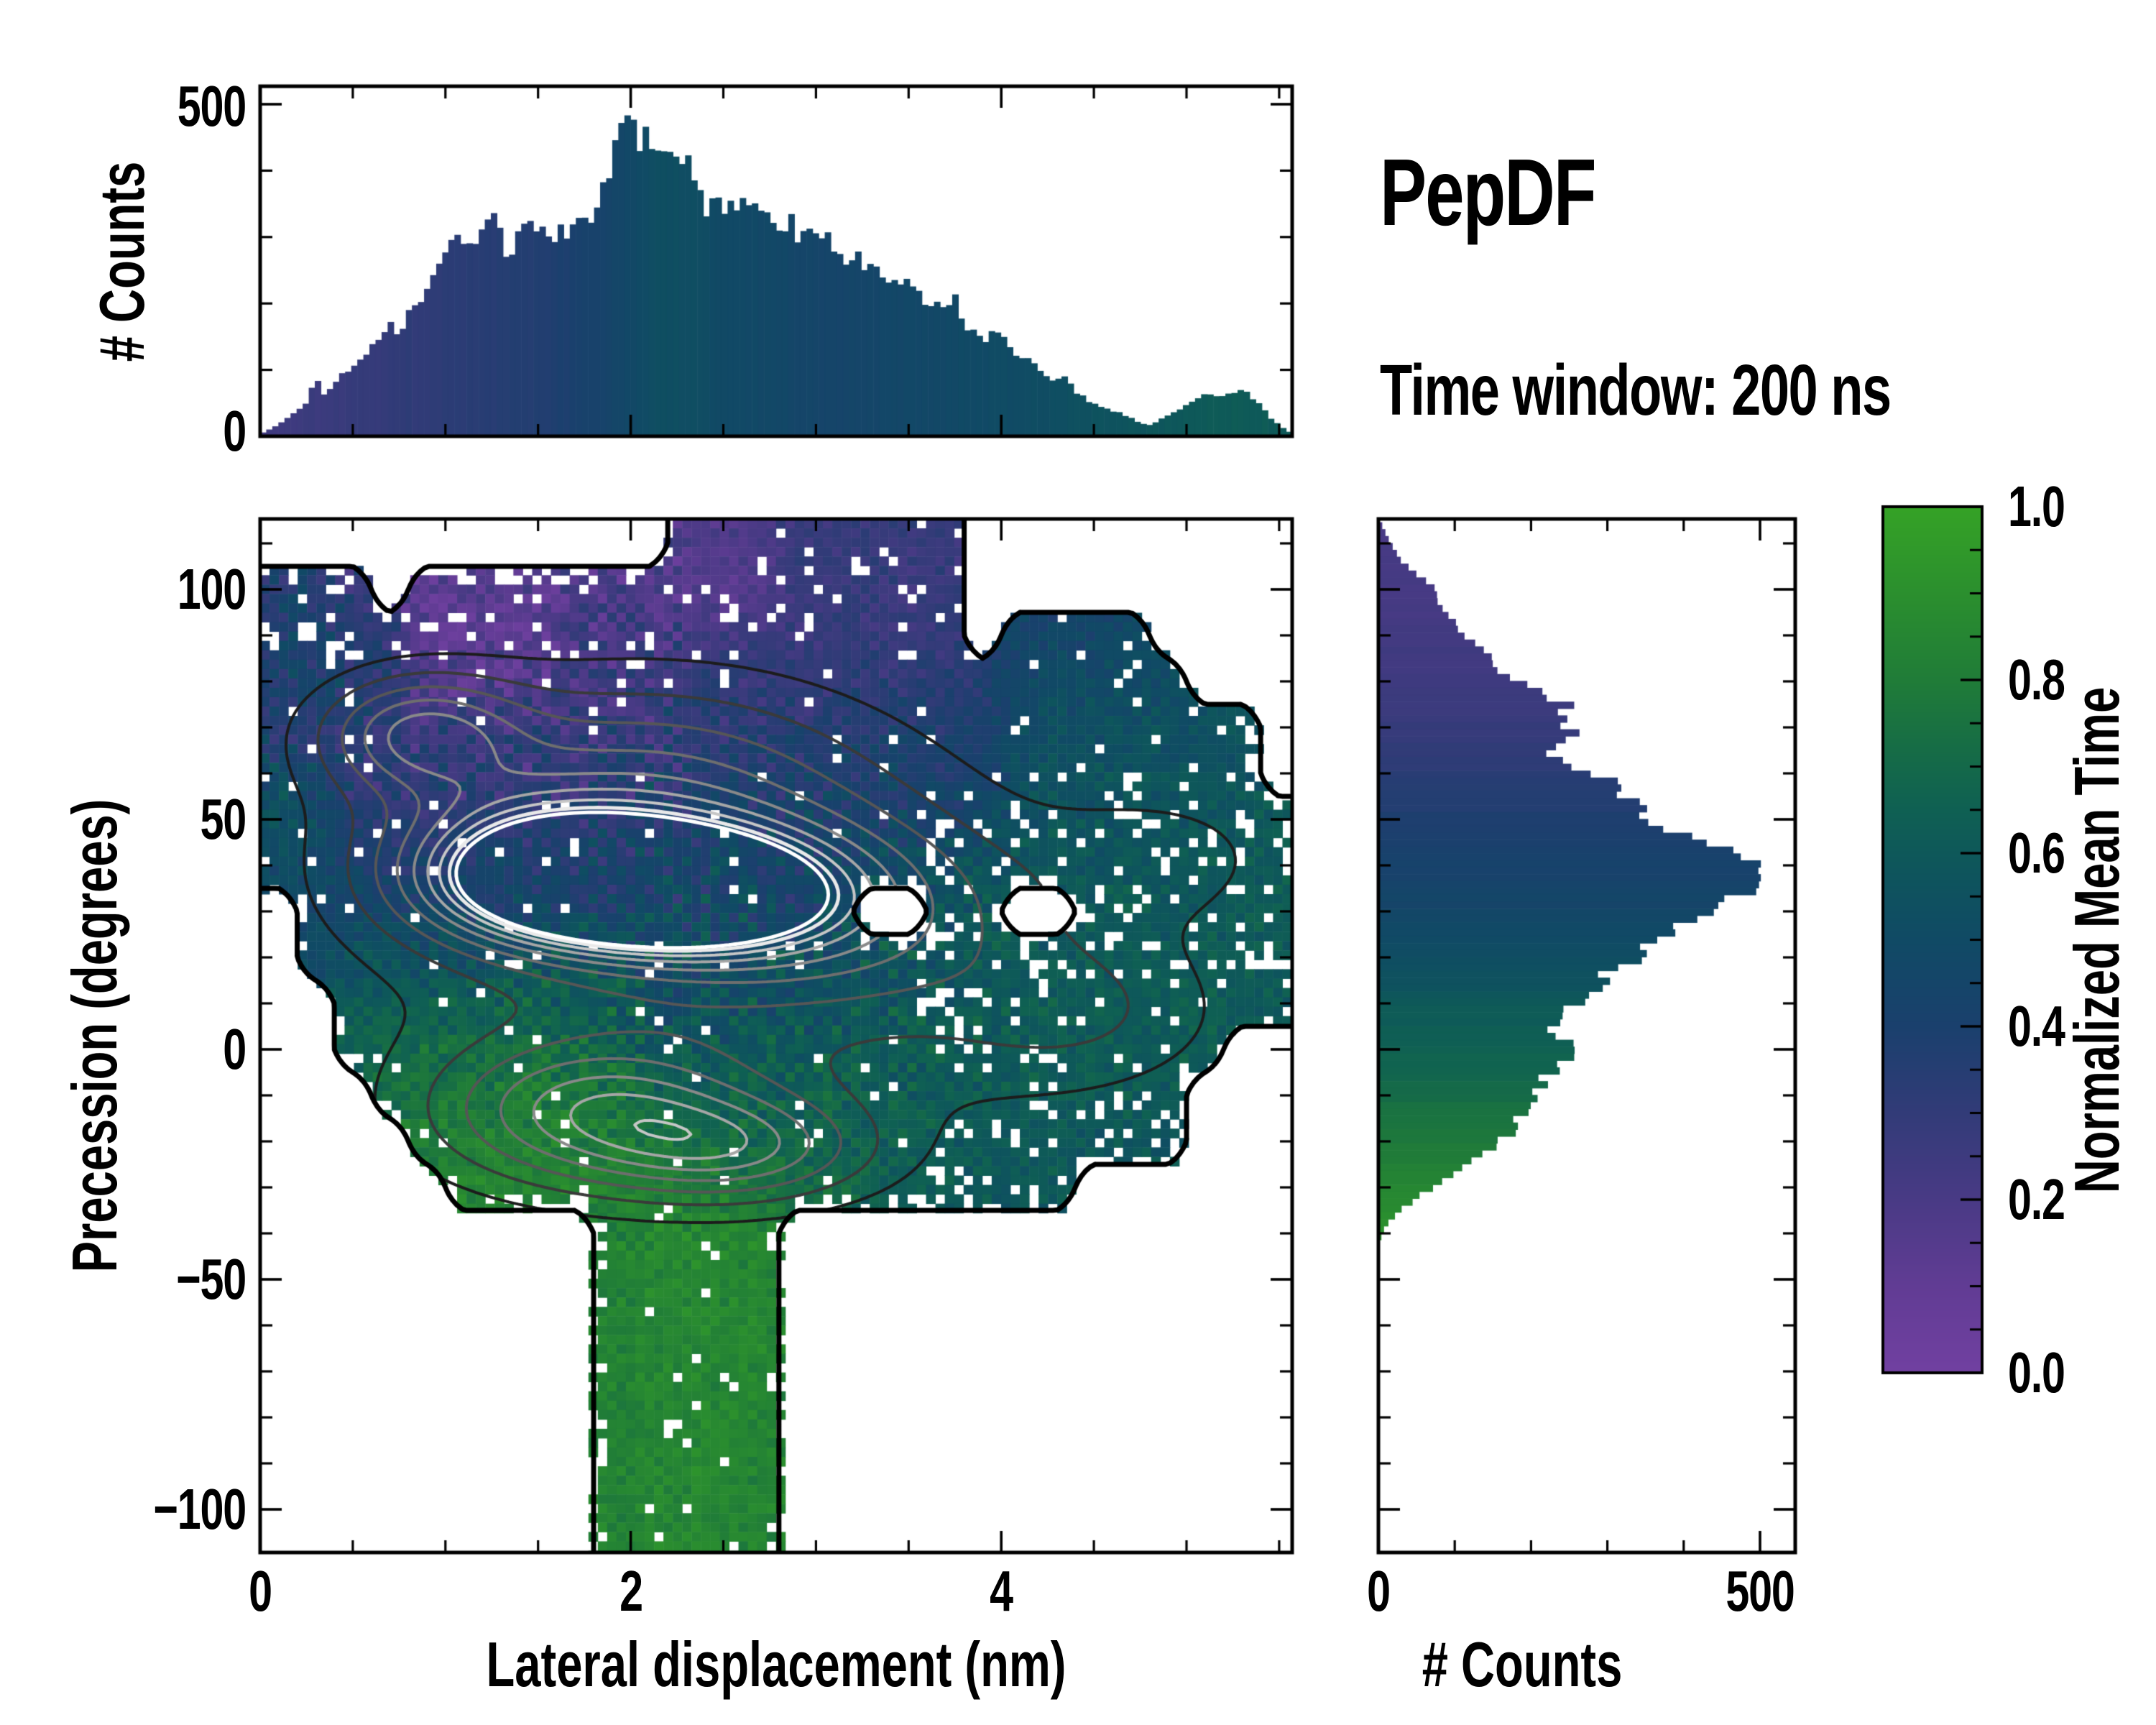 The width and height of the screenshot is (2156, 1725). What do you see at coordinates (235, 431) in the screenshot?
I see `top-hist-ytick-0: 0` at bounding box center [235, 431].